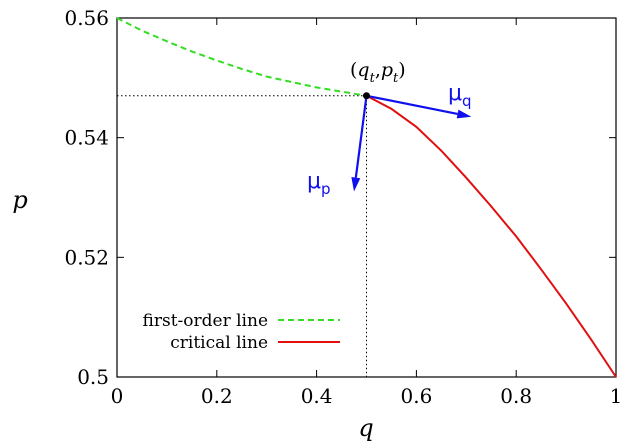 Image resolution: width=631 pixels, height=443 pixels. I want to click on mu-p-base: μ, so click(314, 181).